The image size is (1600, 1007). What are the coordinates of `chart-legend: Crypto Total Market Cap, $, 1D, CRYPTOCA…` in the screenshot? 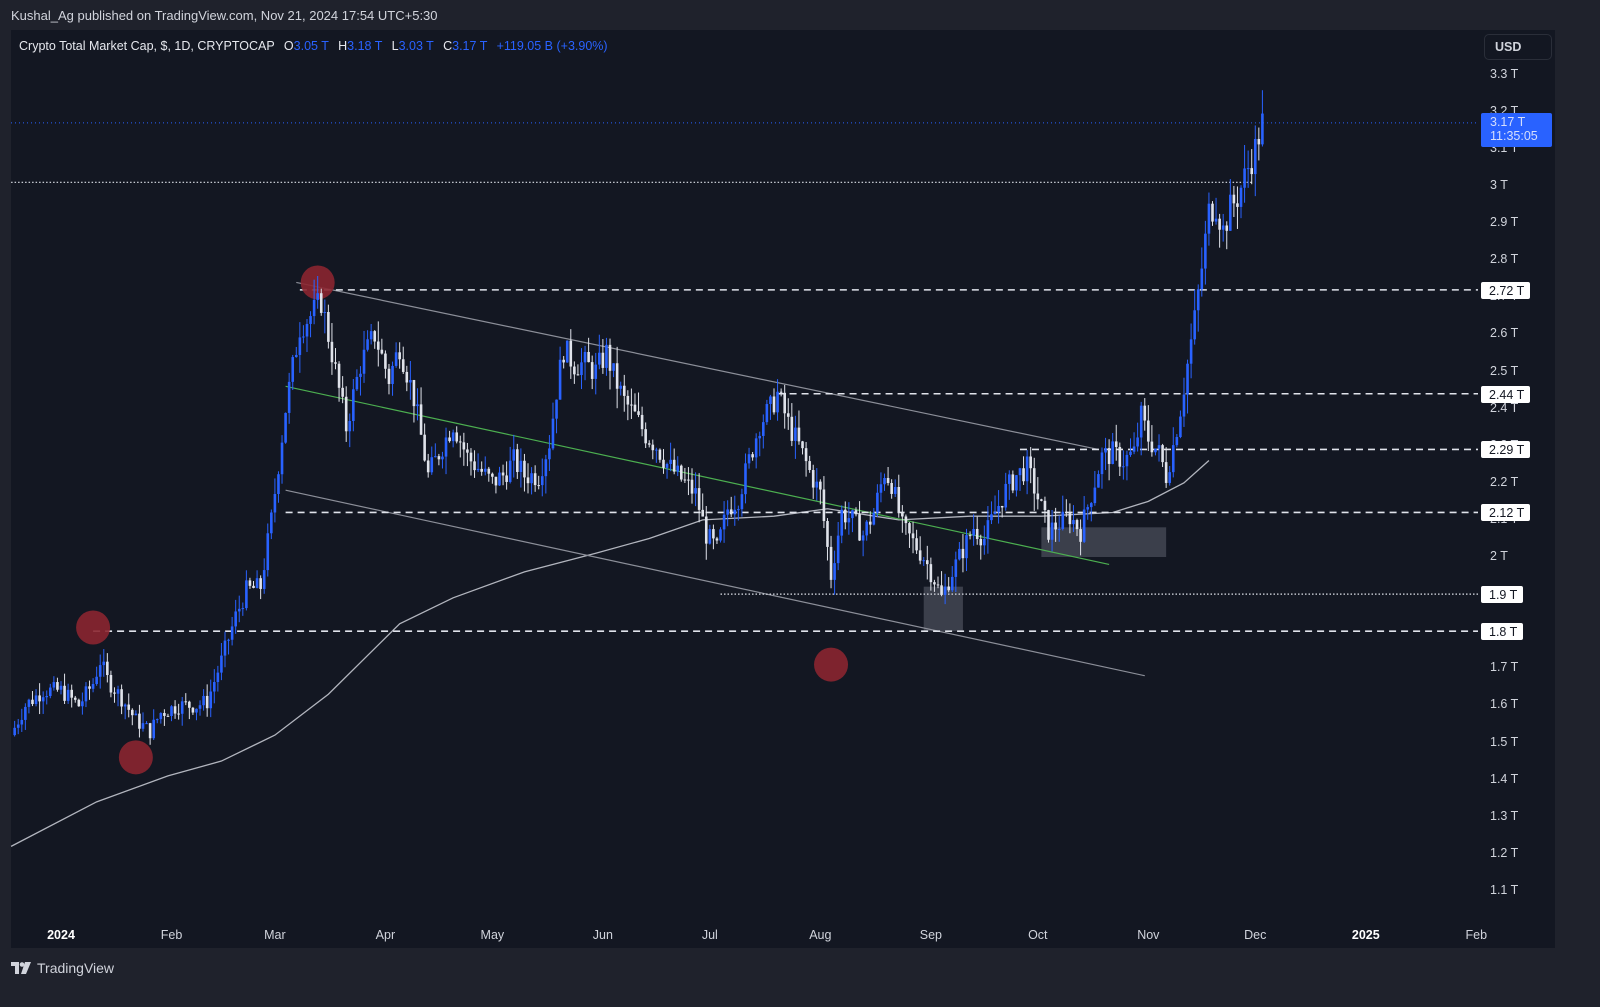 It's located at (313, 46).